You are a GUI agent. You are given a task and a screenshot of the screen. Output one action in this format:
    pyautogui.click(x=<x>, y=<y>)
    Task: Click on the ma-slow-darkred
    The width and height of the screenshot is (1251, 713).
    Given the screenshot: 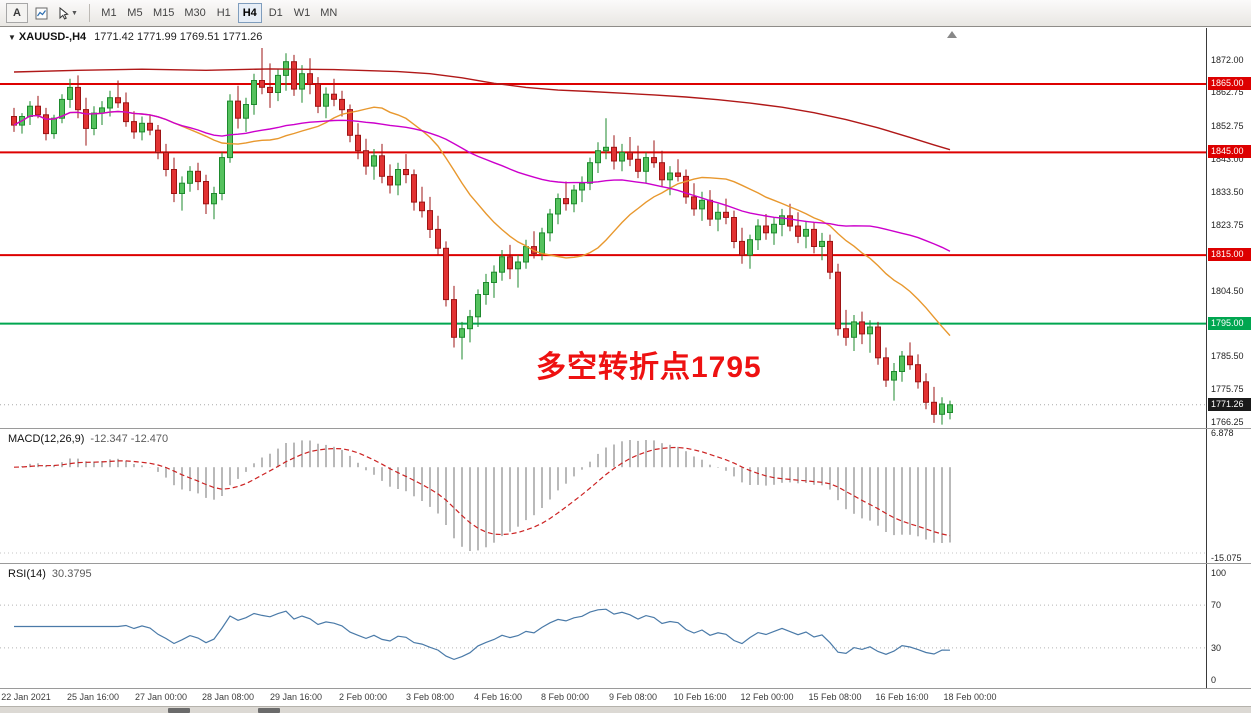 What is the action you would take?
    pyautogui.click(x=482, y=109)
    